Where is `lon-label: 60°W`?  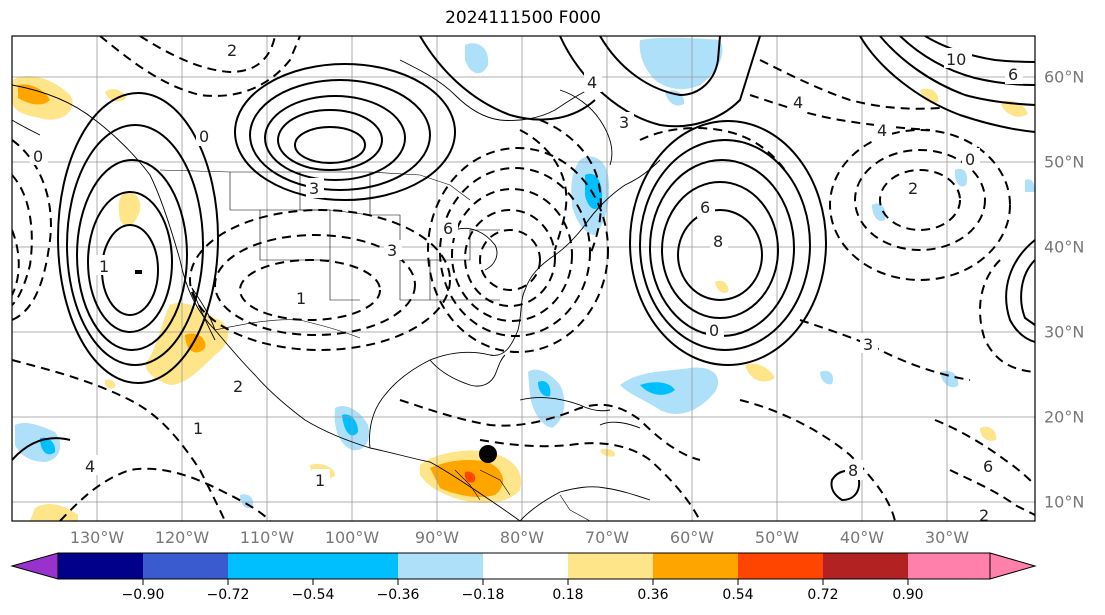
lon-label: 60°W is located at coordinates (692, 537).